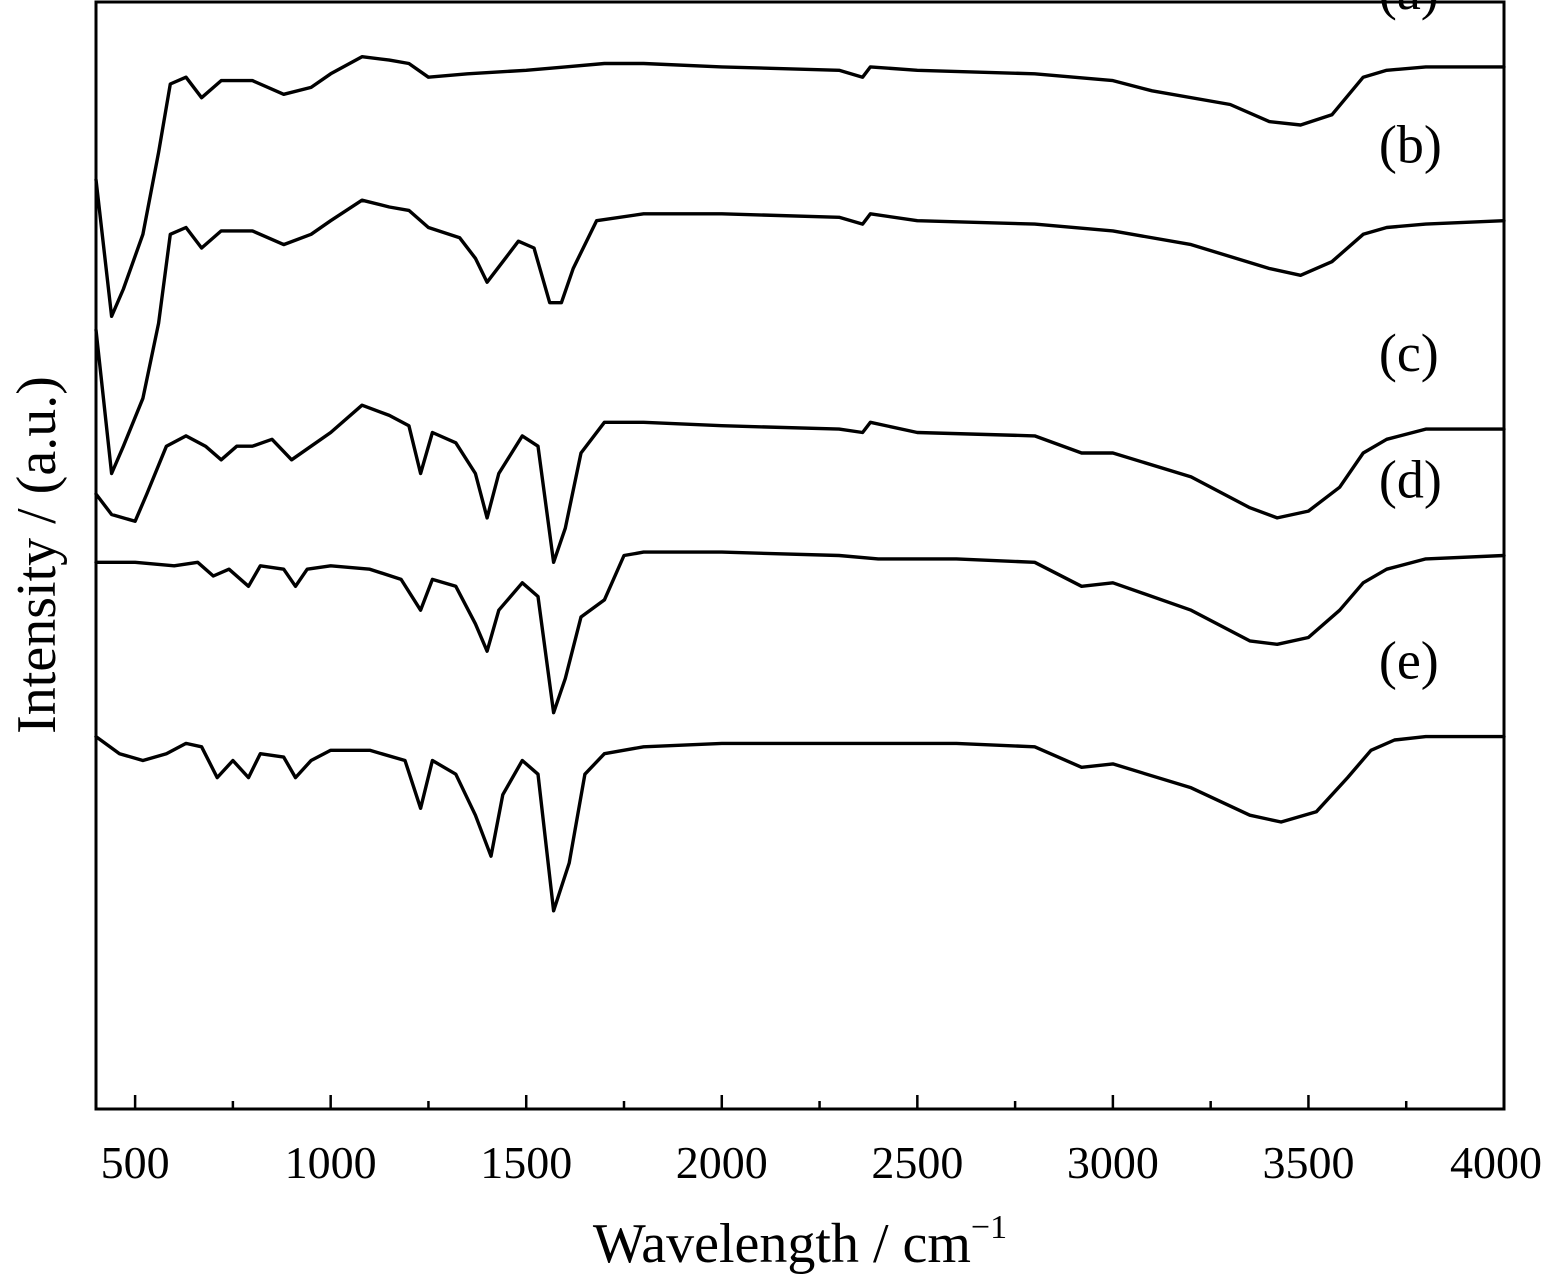 Image resolution: width=1550 pixels, height=1287 pixels. Describe the element at coordinates (1409, 353) in the screenshot. I see `series-label-c: (c)` at that location.